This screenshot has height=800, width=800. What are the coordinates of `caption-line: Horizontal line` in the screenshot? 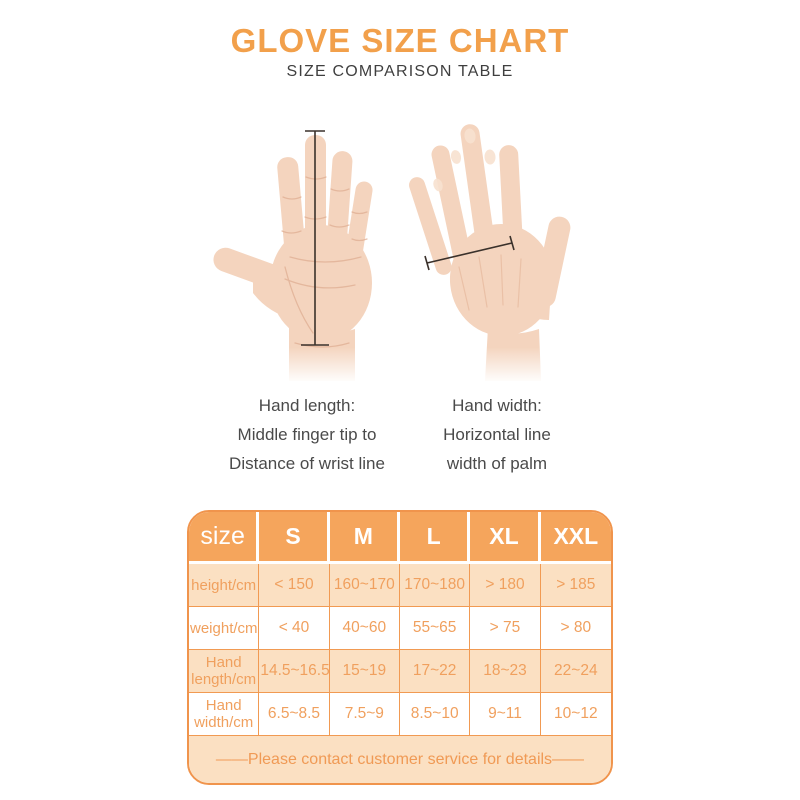 It's located at (497, 434).